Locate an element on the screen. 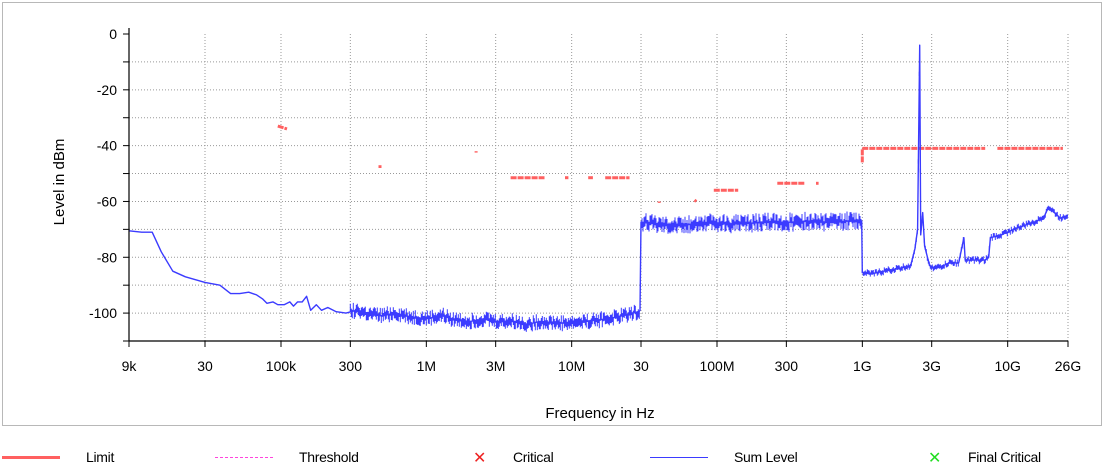 The width and height of the screenshot is (1105, 475). legend-item-critical: ✕ Critical is located at coordinates (513, 457).